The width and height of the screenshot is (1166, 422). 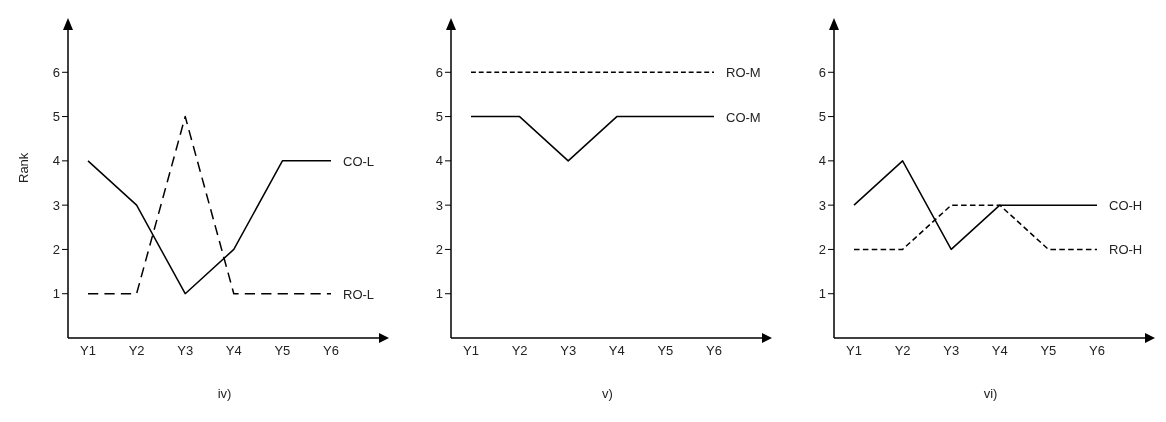 I want to click on series-label: CO-H, so click(x=1126, y=206).